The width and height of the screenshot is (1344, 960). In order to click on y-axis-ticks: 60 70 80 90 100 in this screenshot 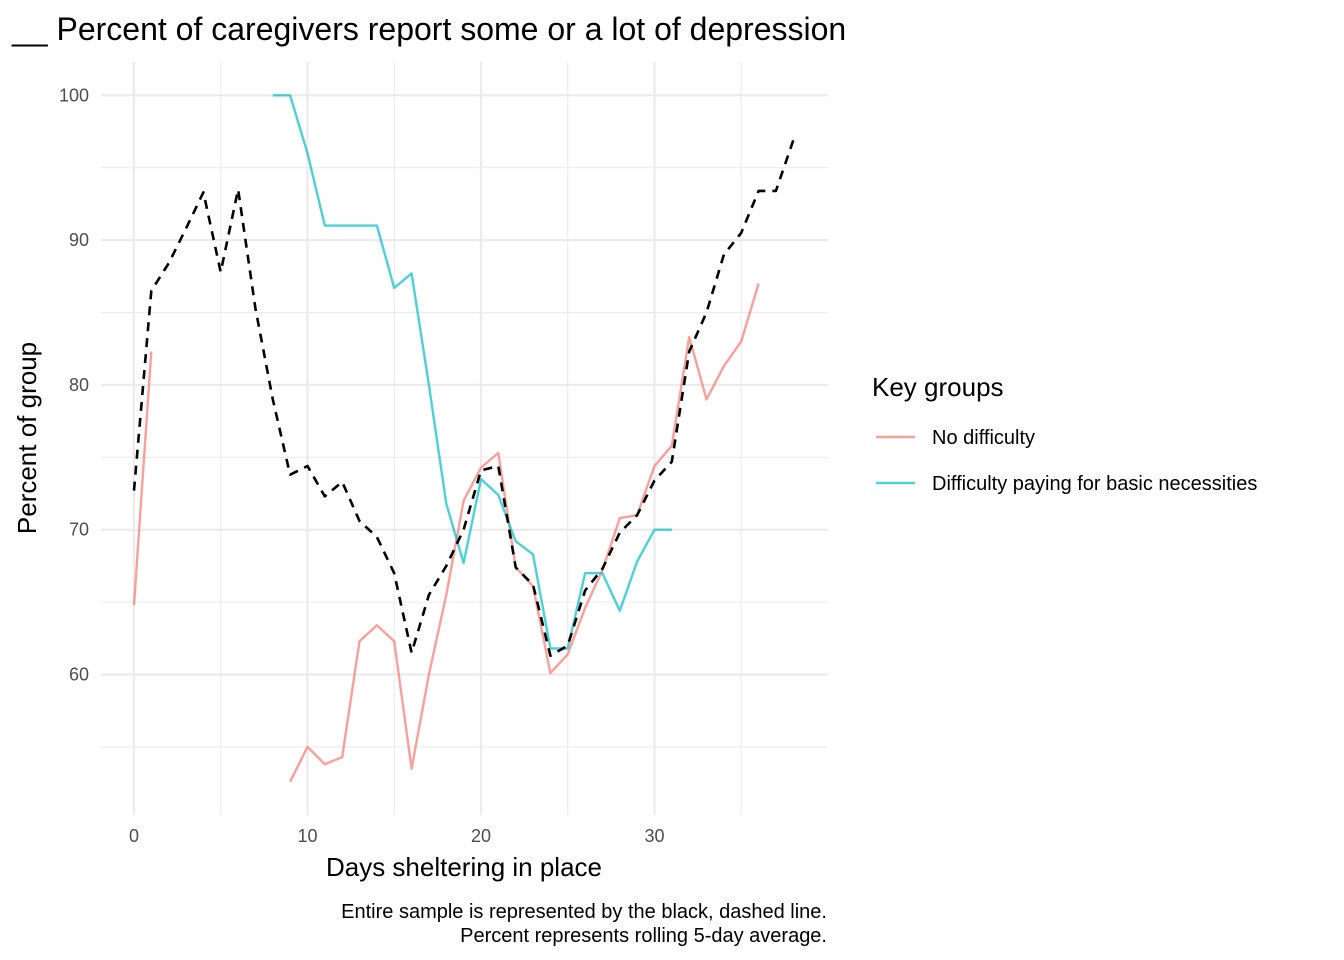, I will do `click(74, 384)`.